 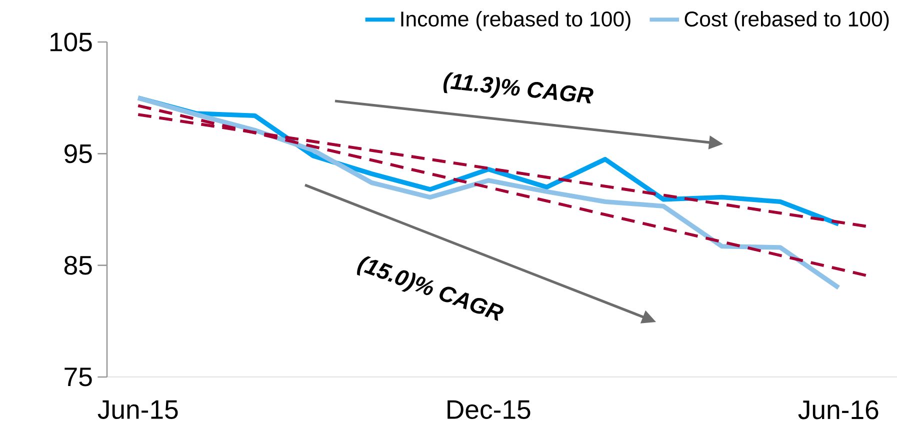 I want to click on x-tick-label: Jun-15, so click(x=138, y=409).